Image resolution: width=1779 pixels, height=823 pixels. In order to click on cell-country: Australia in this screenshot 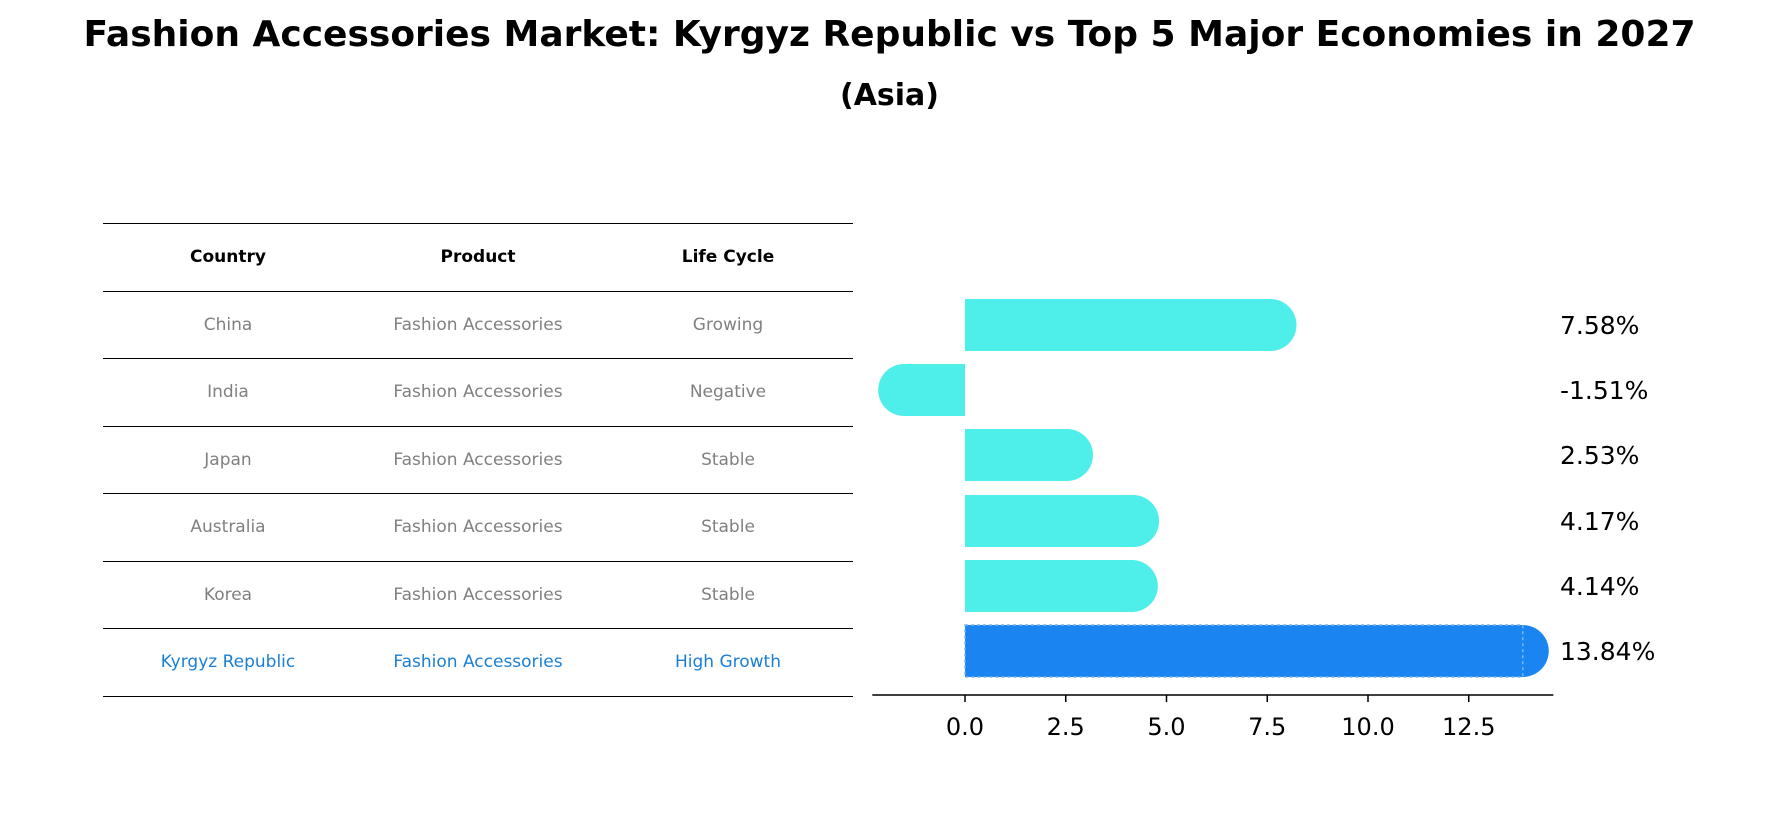, I will do `click(228, 527)`.